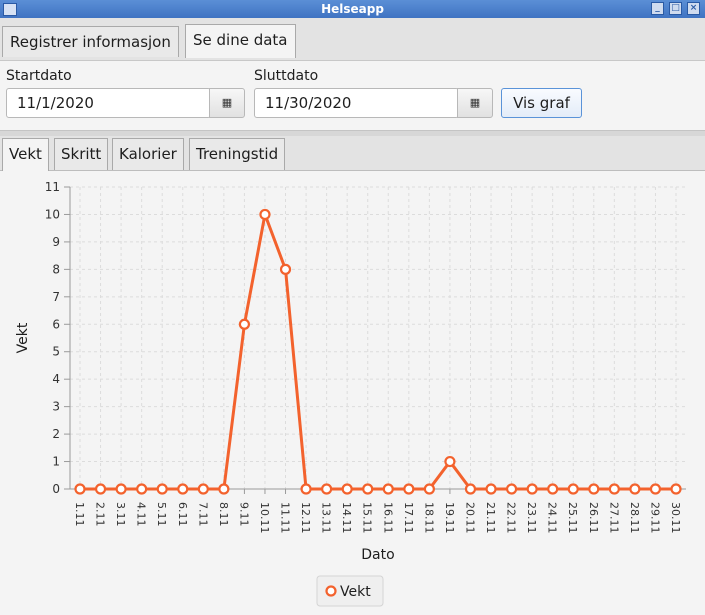  I want to click on y-tick-label: 1, so click(56, 462).